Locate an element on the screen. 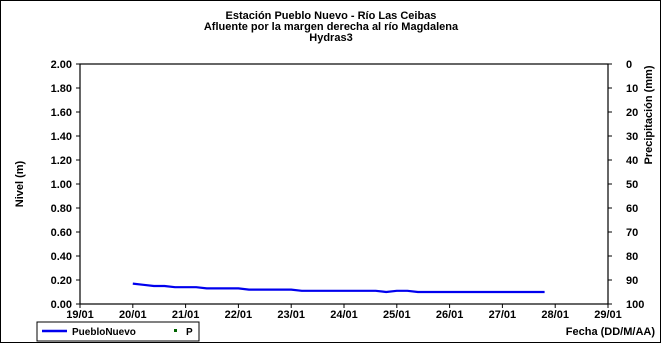 The width and height of the screenshot is (661, 347). y-tick-label: 0.40 is located at coordinates (61, 257).